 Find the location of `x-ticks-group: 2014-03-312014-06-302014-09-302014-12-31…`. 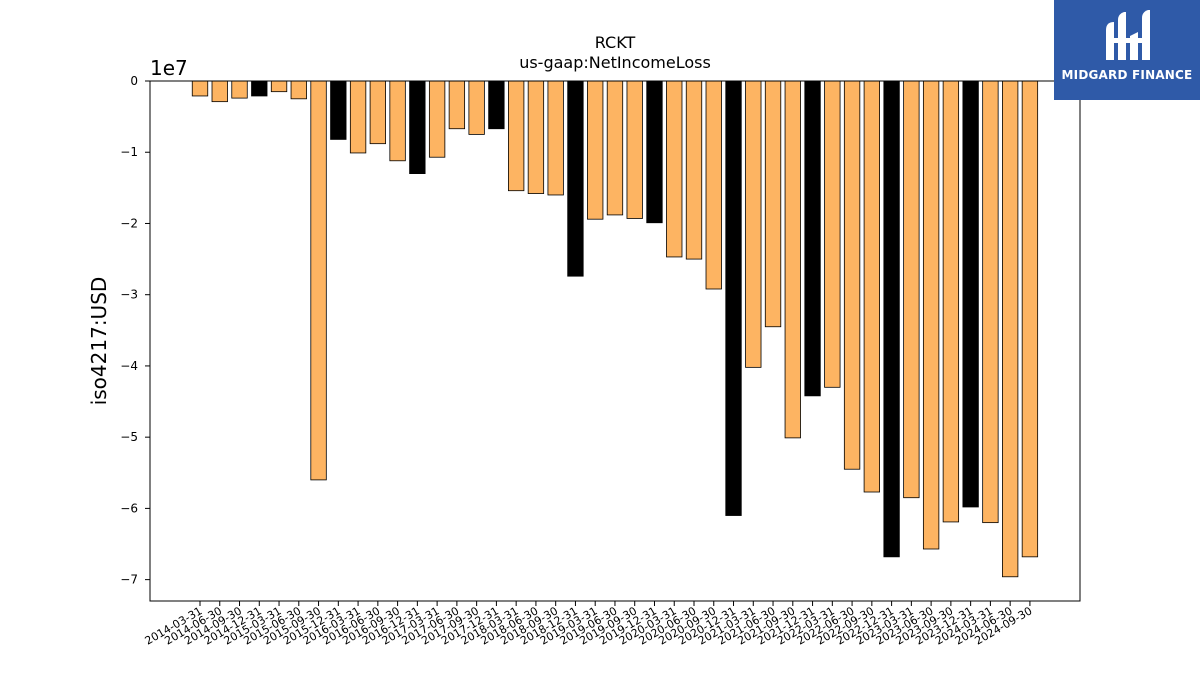

x-ticks-group: 2014-03-312014-06-302014-09-302014-12-31… is located at coordinates (588, 624).